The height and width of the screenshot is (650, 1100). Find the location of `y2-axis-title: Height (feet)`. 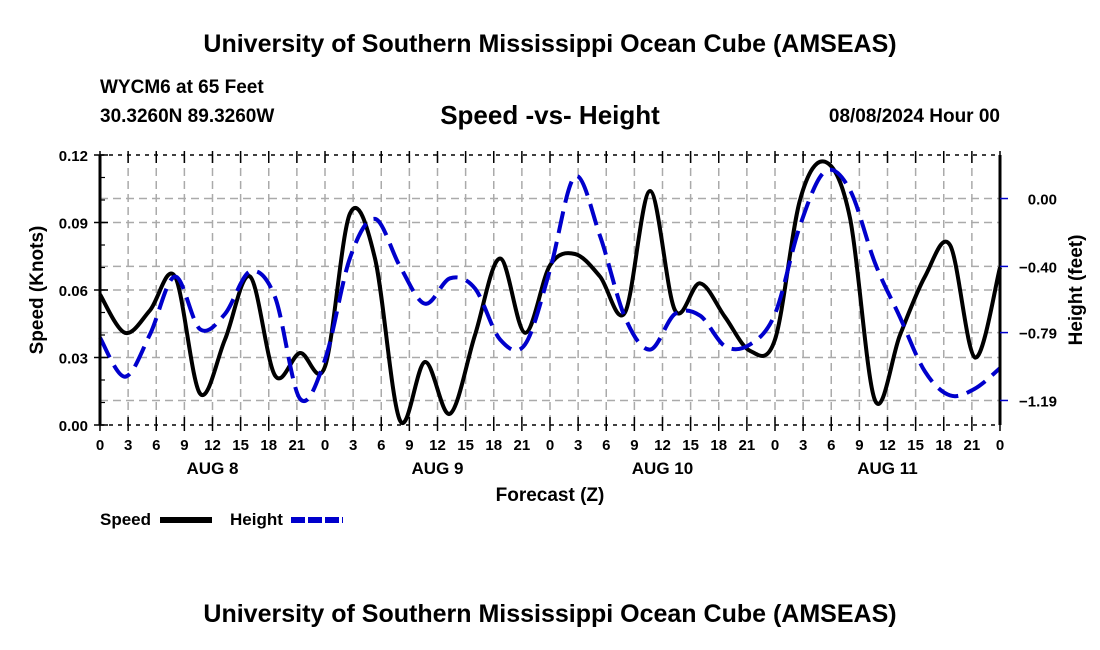

y2-axis-title: Height (feet) is located at coordinates (1076, 290).